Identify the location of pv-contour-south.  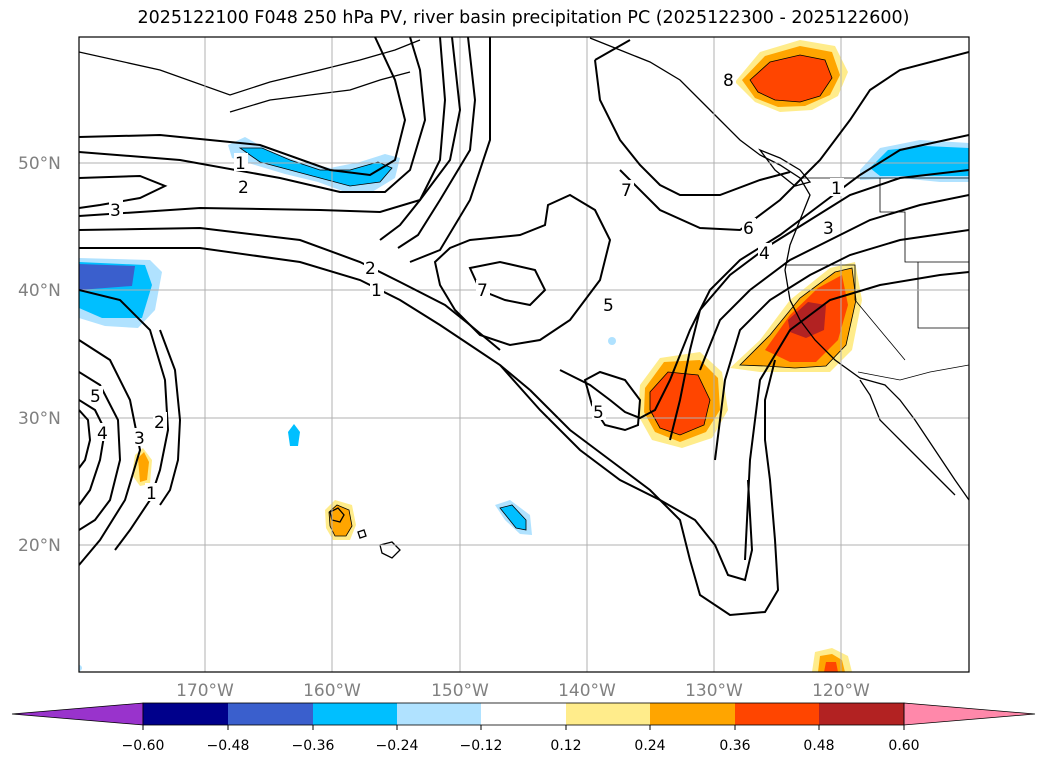
(654, 488).